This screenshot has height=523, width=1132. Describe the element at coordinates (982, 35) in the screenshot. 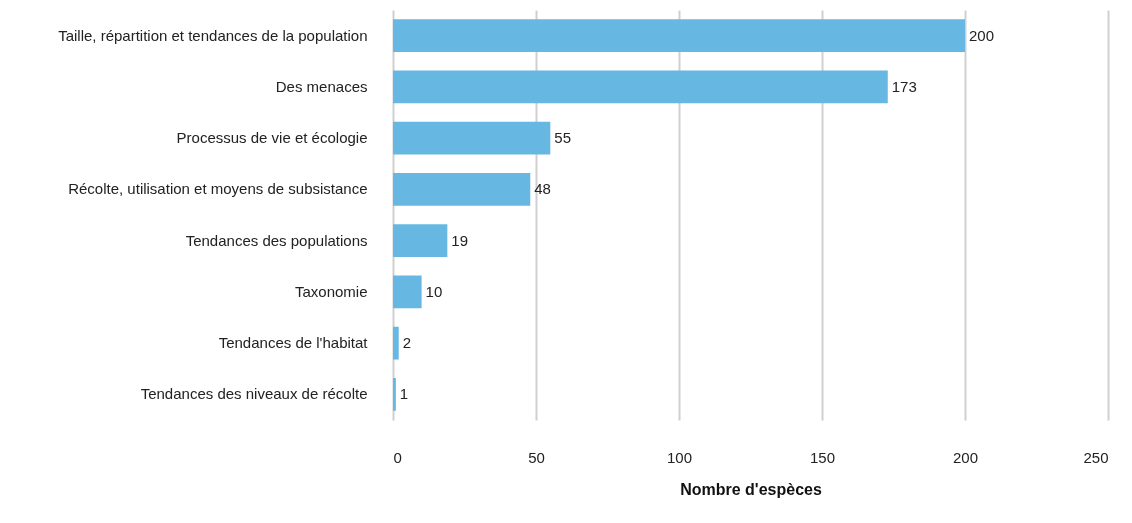

I see `data-label: 200` at that location.